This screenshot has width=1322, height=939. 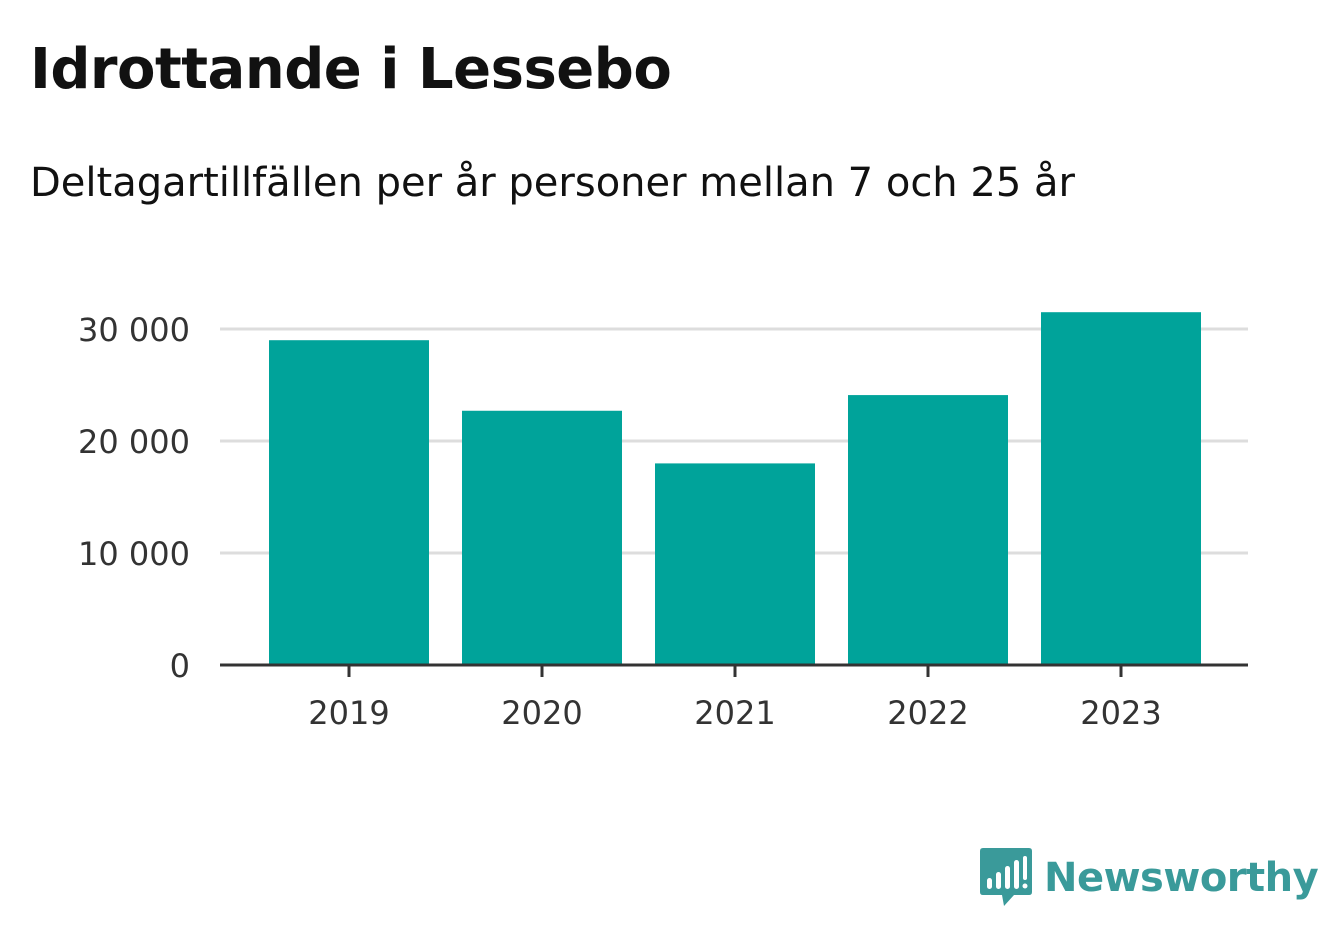 I want to click on y-axis-ticks: 0 10 000 20 000 30 000, so click(x=134, y=498).